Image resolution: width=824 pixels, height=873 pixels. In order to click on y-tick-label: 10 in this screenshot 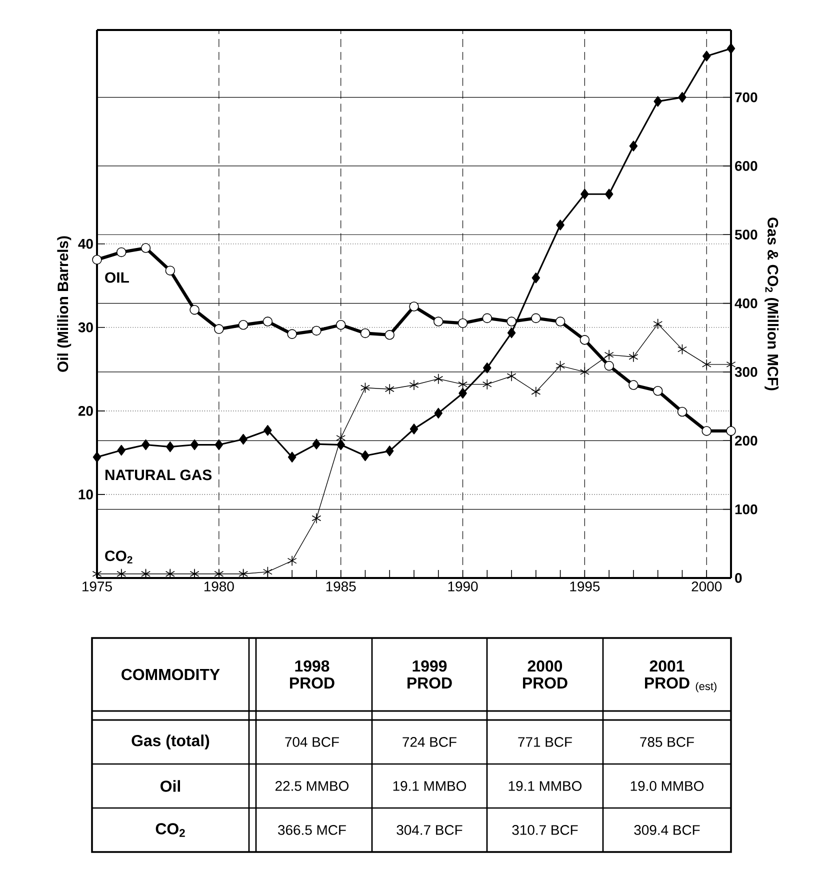, I will do `click(85, 495)`.